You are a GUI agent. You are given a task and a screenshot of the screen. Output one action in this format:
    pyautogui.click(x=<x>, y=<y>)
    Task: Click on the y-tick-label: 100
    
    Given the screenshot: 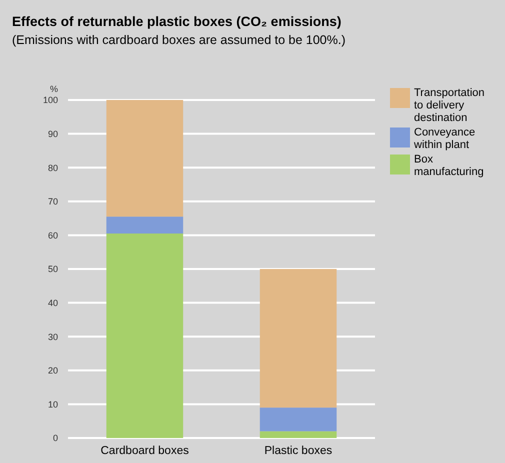 What is the action you would take?
    pyautogui.click(x=50, y=100)
    